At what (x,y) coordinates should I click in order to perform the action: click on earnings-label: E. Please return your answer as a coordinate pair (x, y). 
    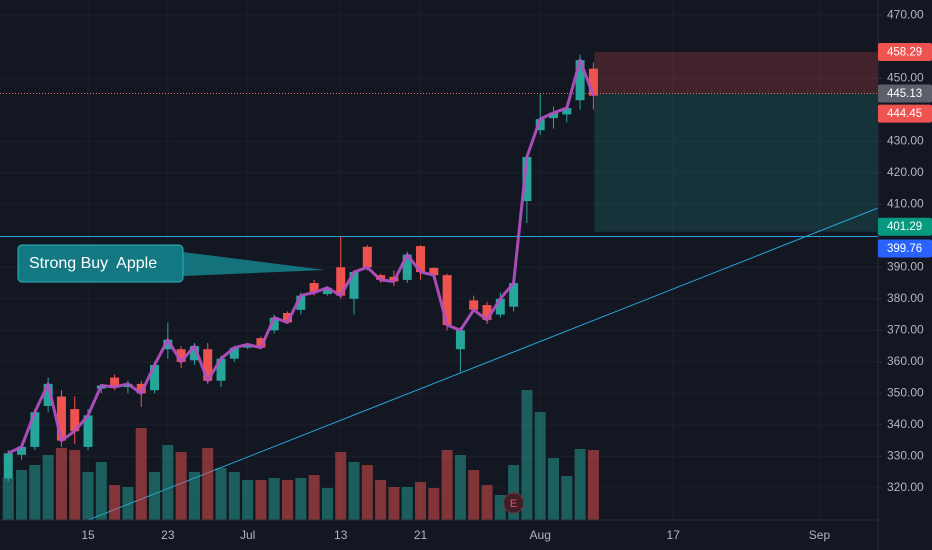
    Looking at the image, I should click on (513, 504).